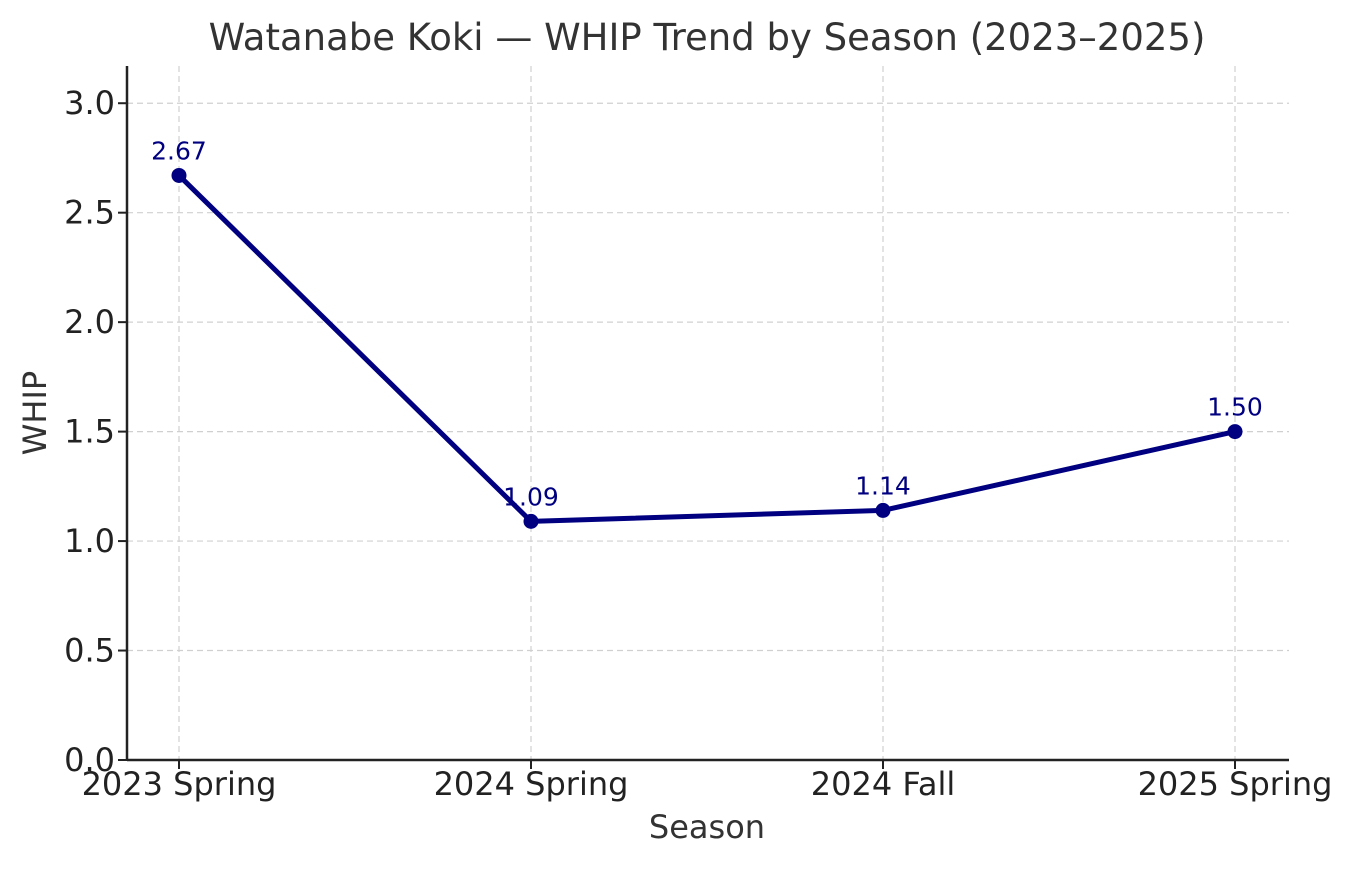 This screenshot has width=1356, height=869. I want to click on data-label: 1.14, so click(883, 485).